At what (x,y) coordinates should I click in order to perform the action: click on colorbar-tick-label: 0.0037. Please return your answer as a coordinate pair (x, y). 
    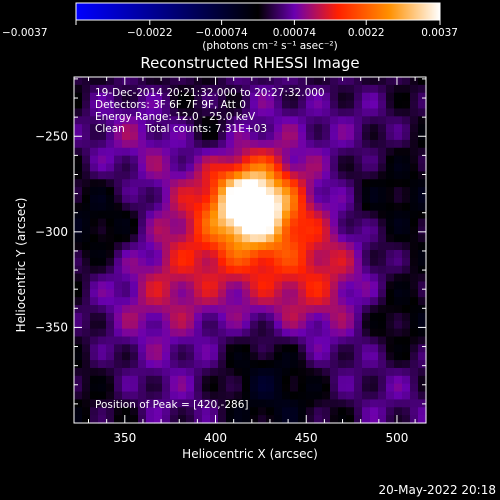
    Looking at the image, I should click on (439, 33).